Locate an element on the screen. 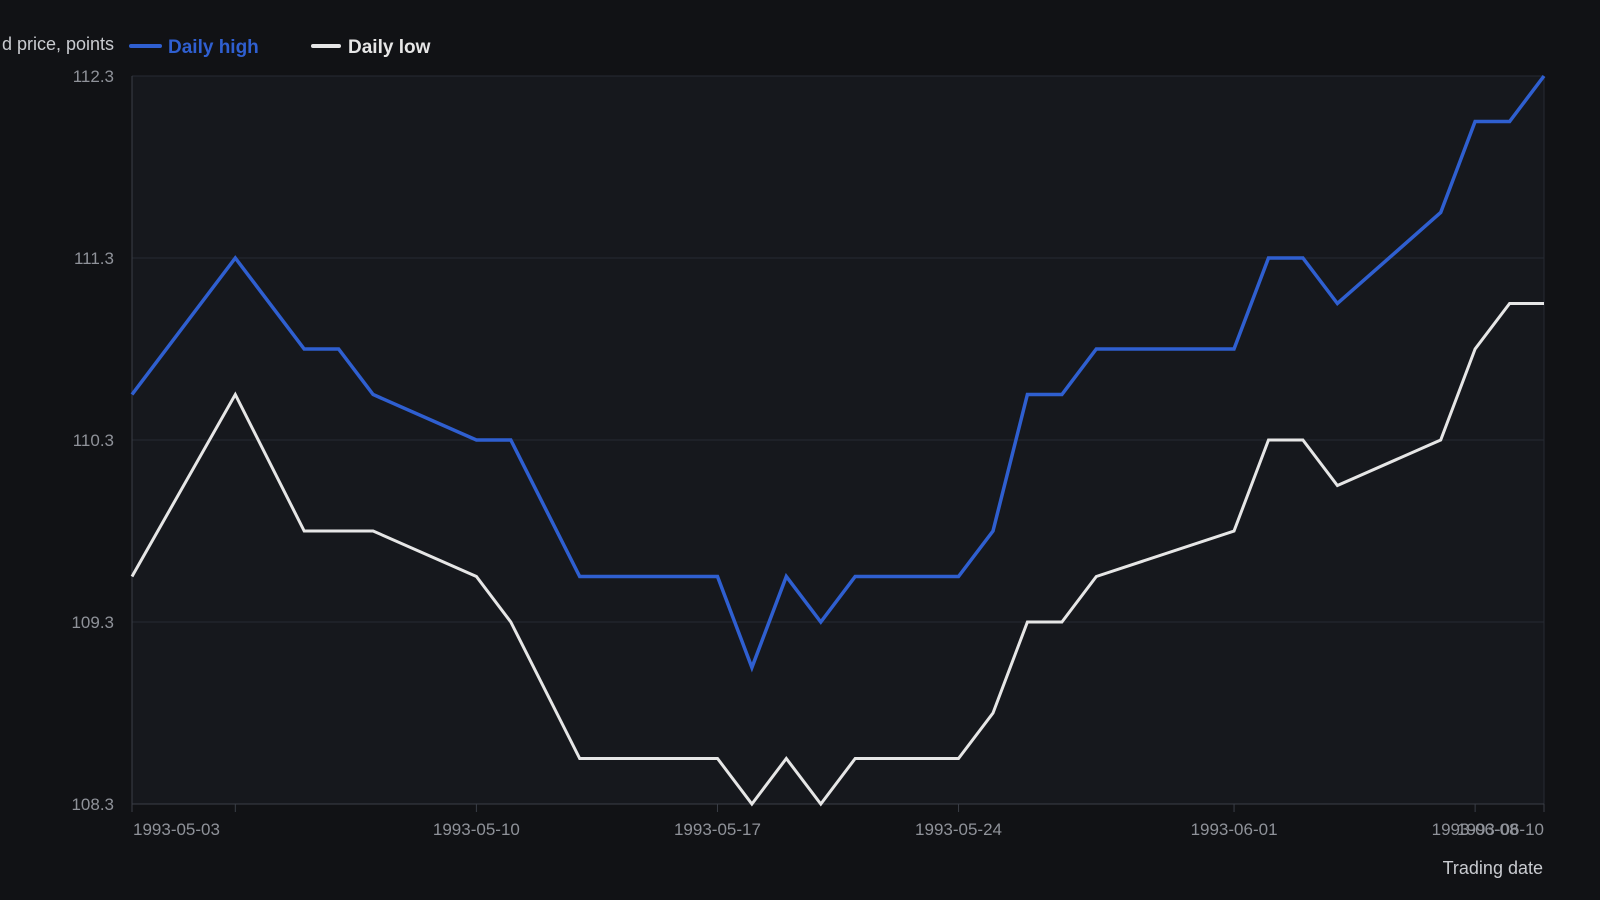  y-tick-label: 110.3 is located at coordinates (93, 440).